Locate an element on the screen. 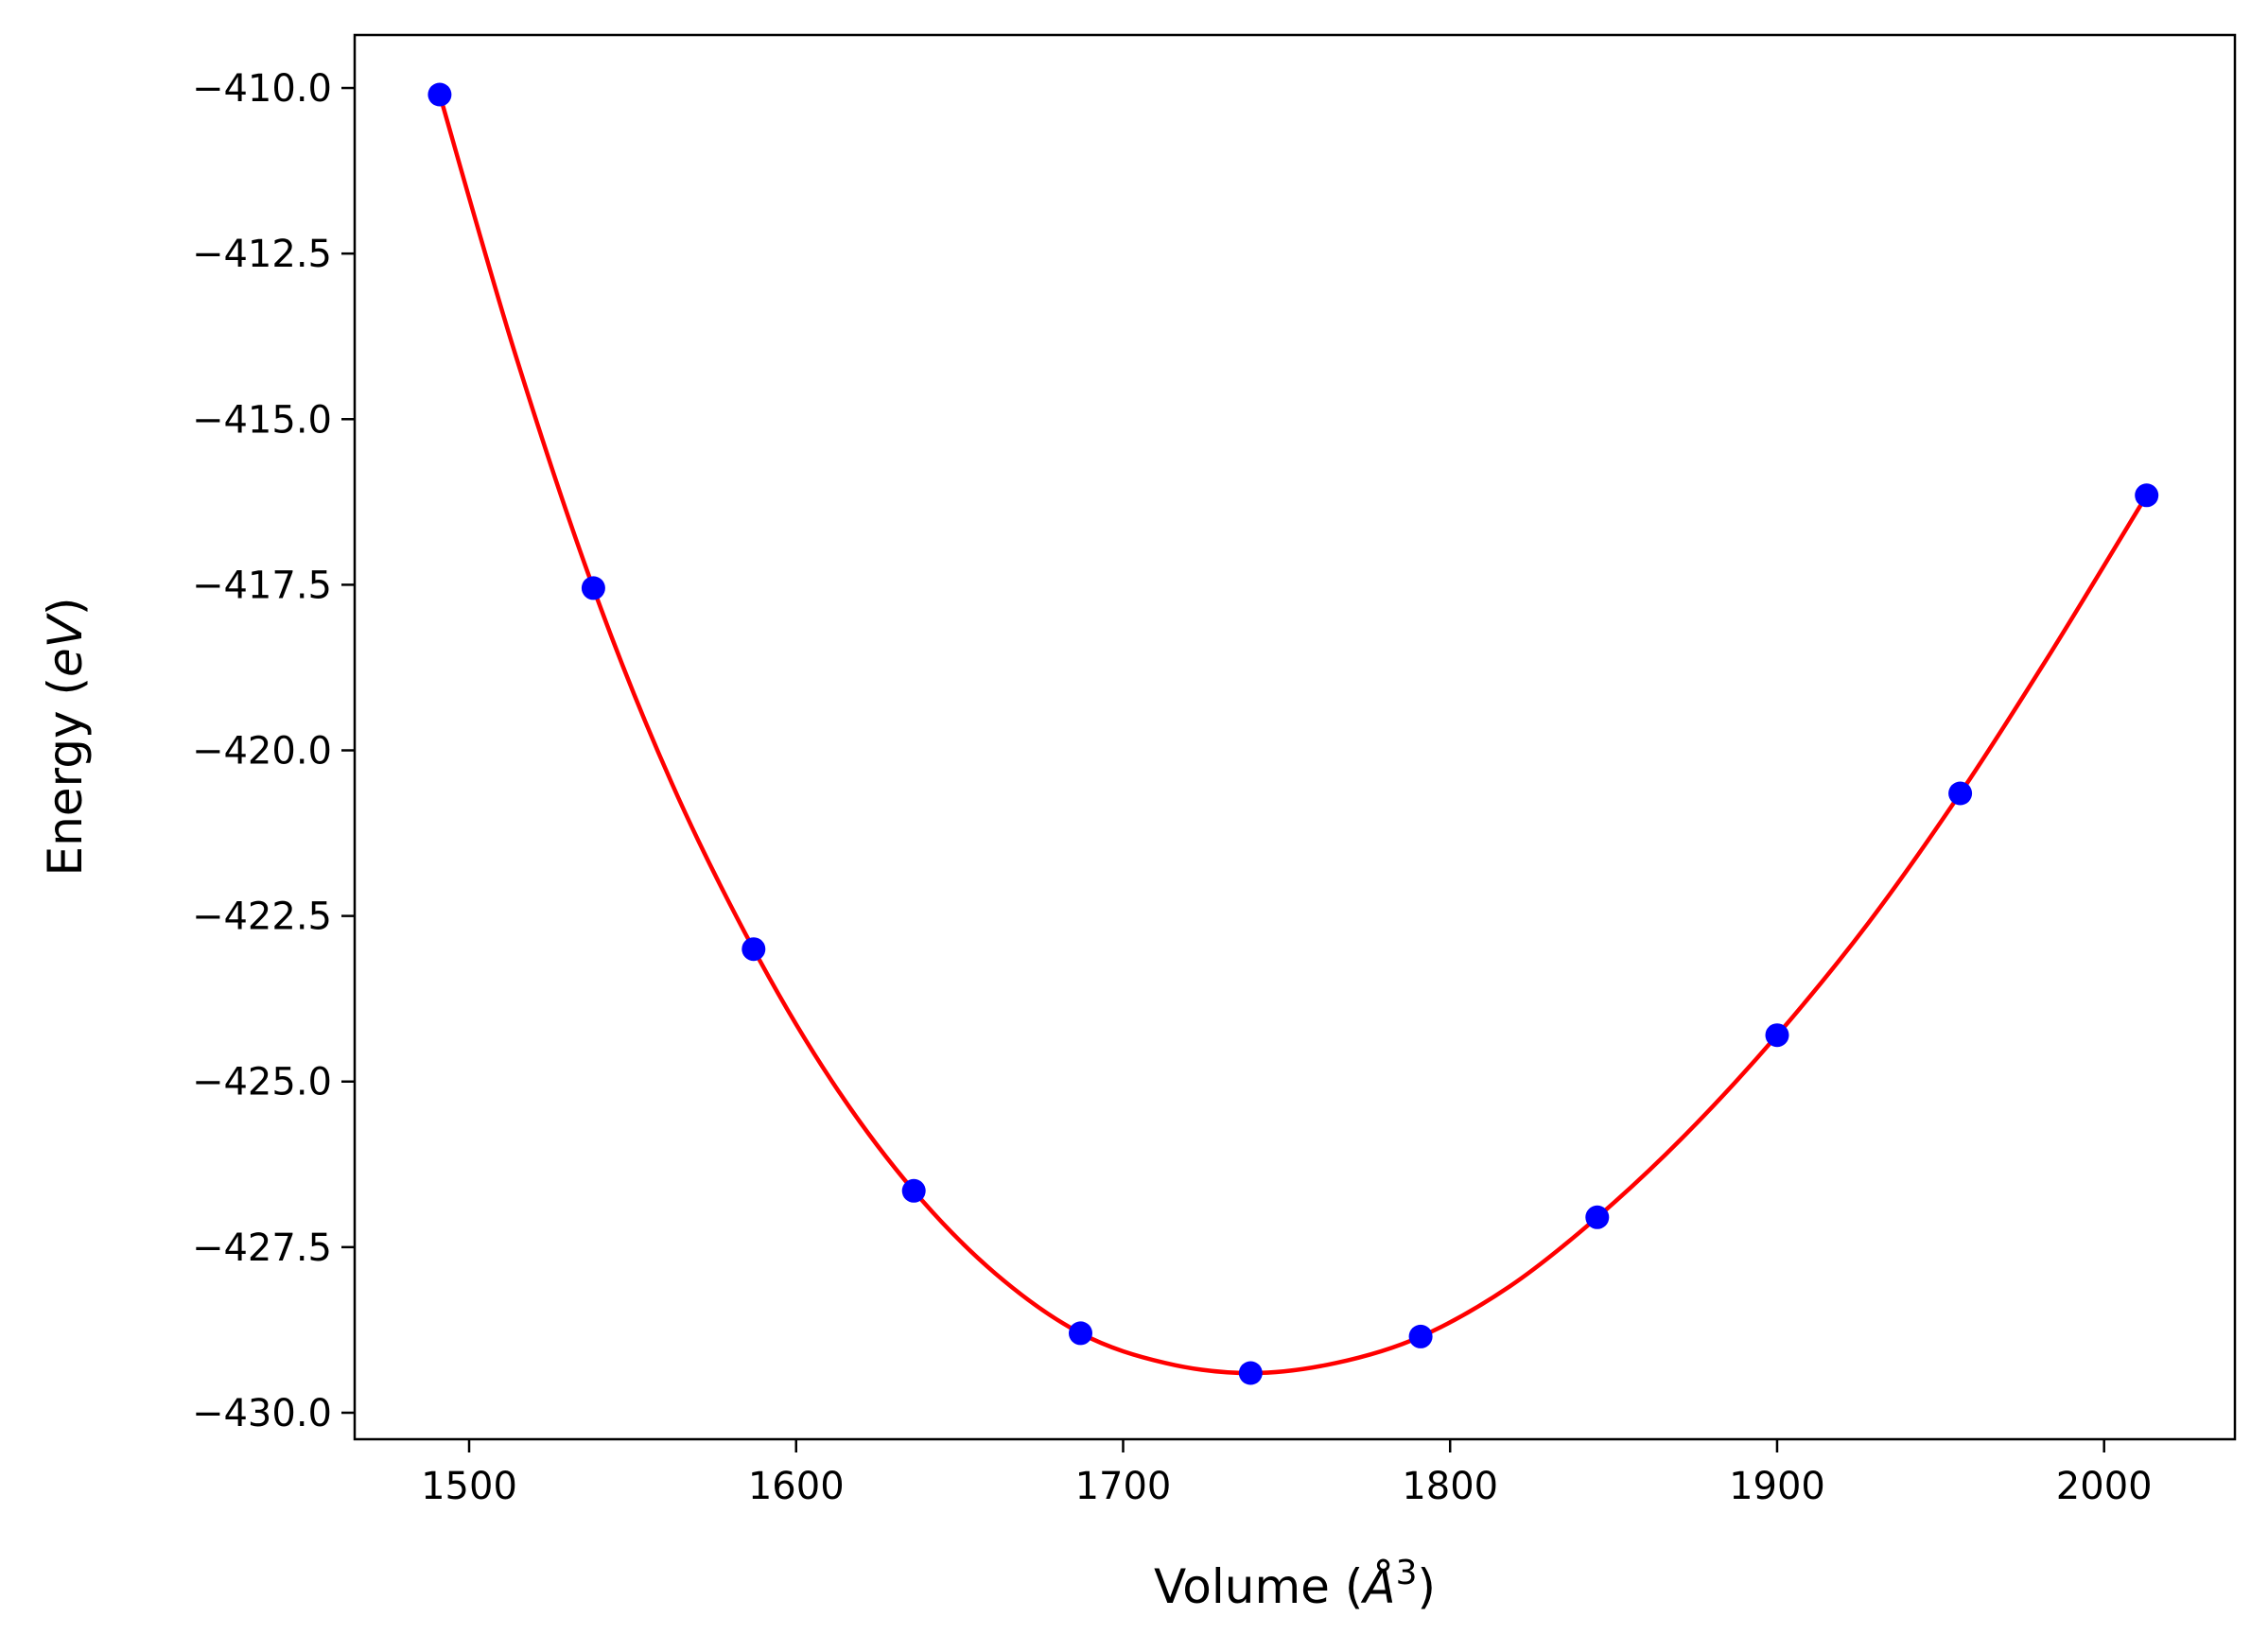 Image resolution: width=2268 pixels, height=1652 pixels. x-tick-label: 1800 is located at coordinates (1450, 1487).